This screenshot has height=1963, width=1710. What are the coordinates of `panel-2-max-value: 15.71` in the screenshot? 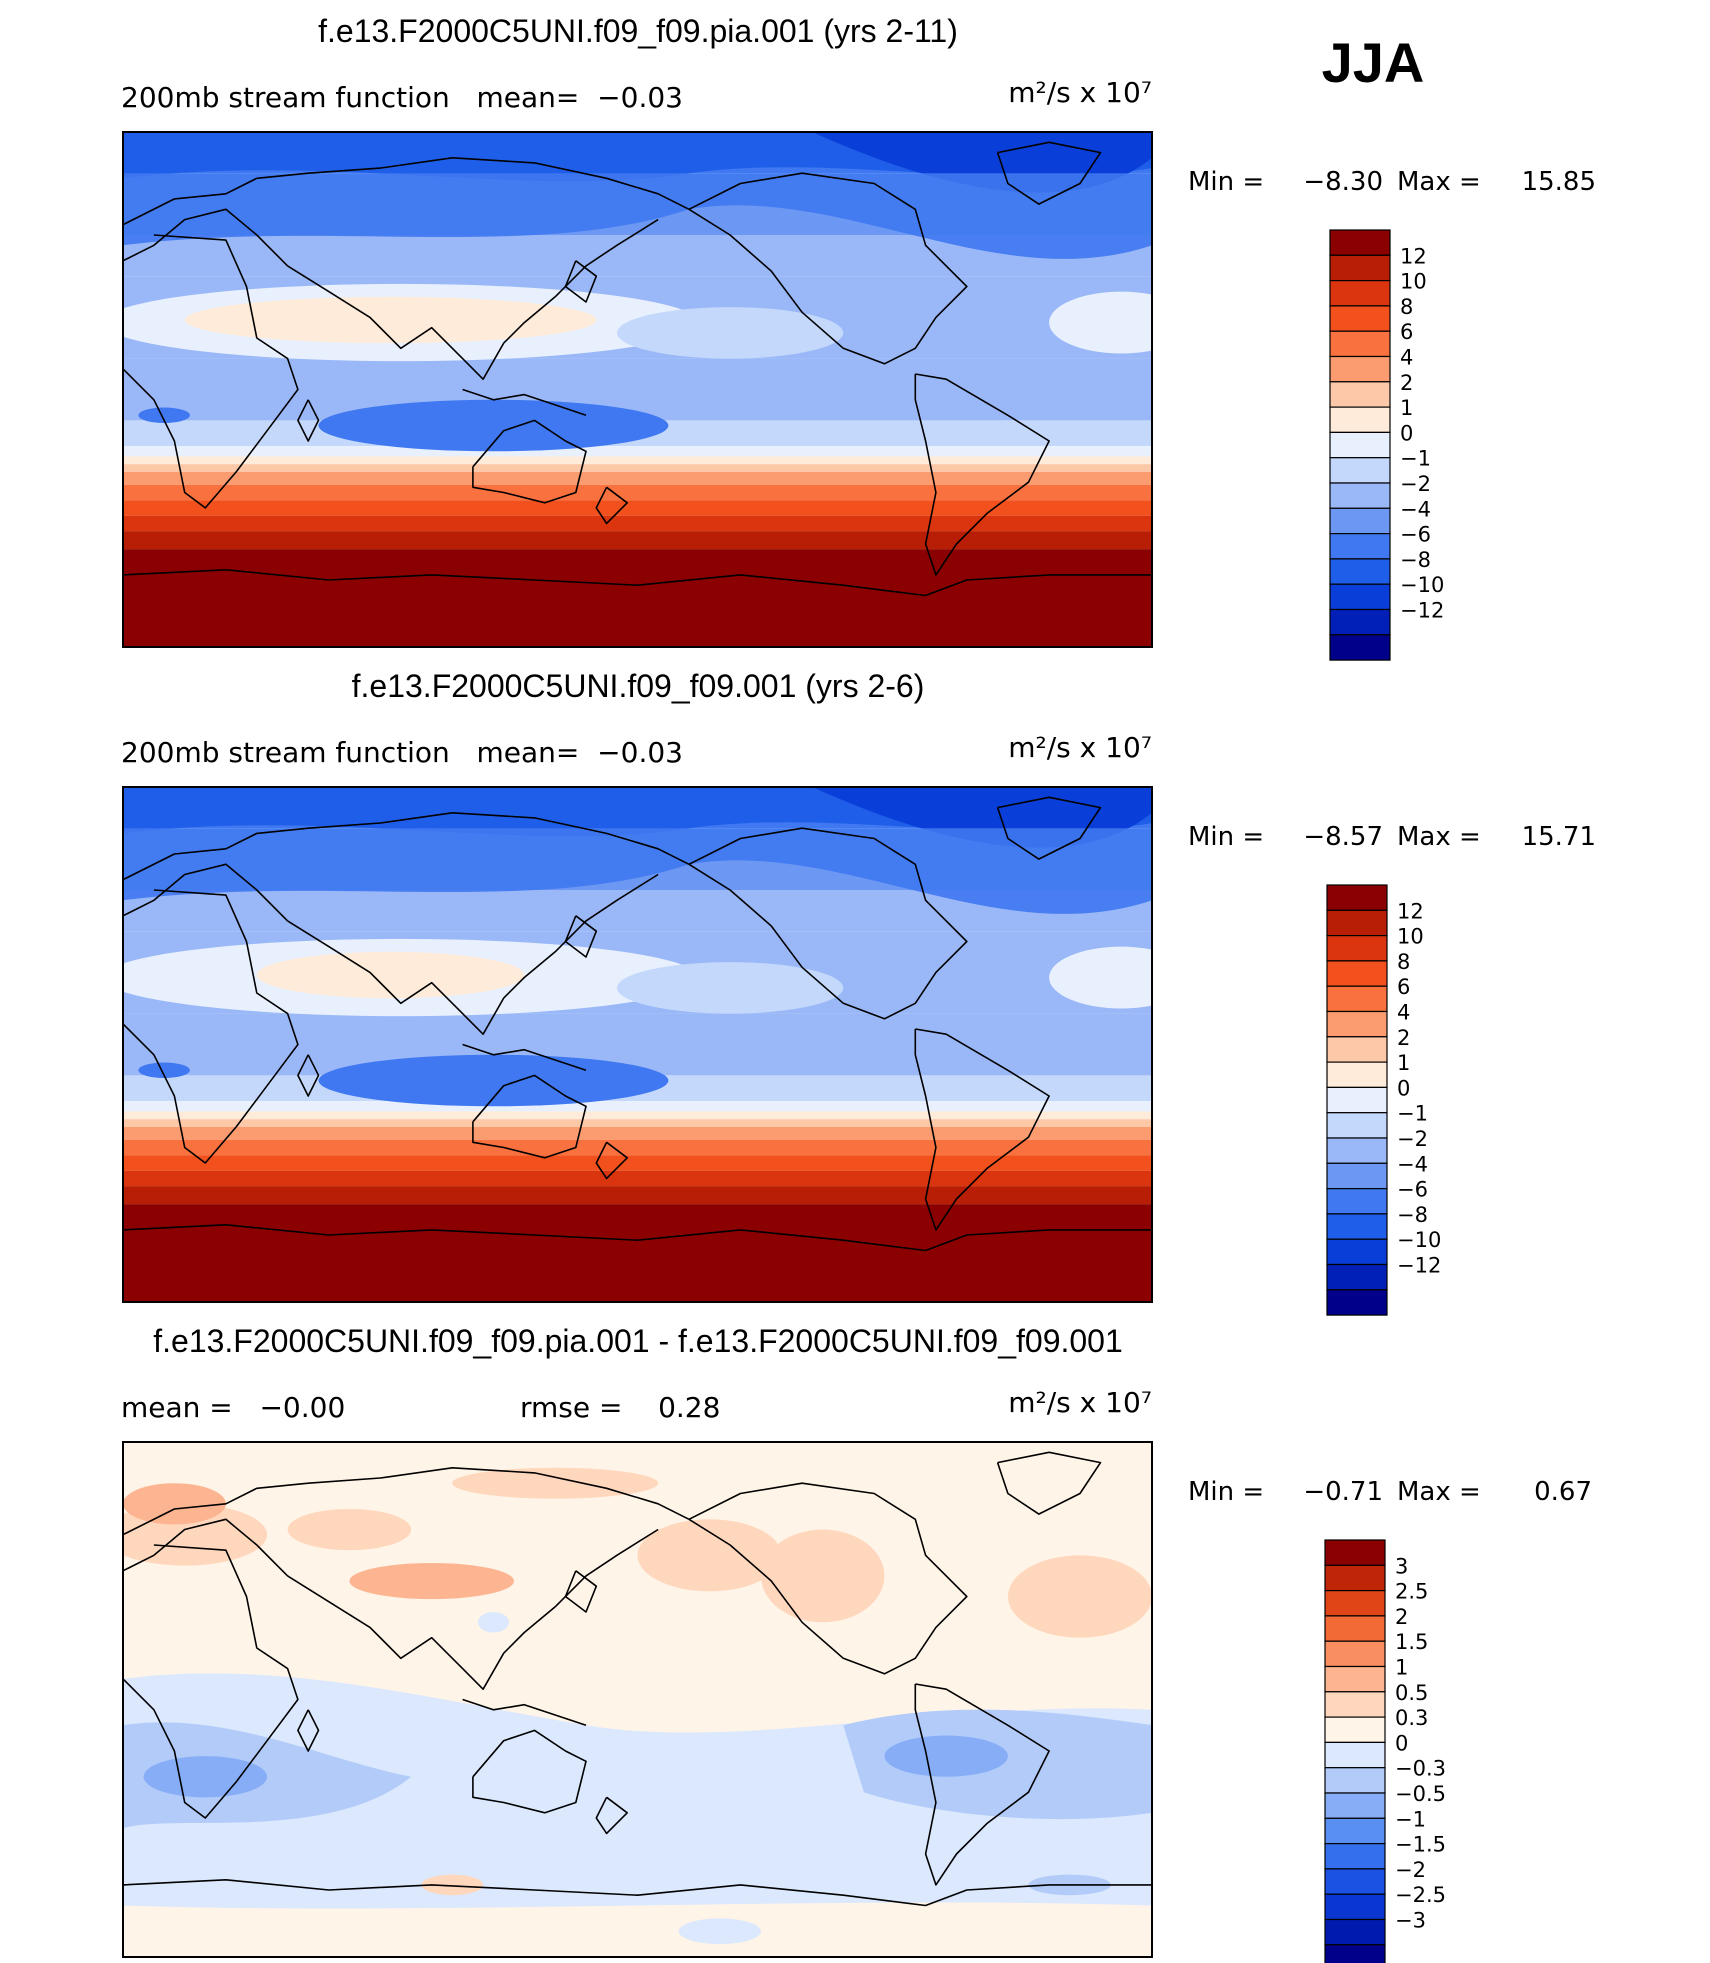 It's located at (1559, 837).